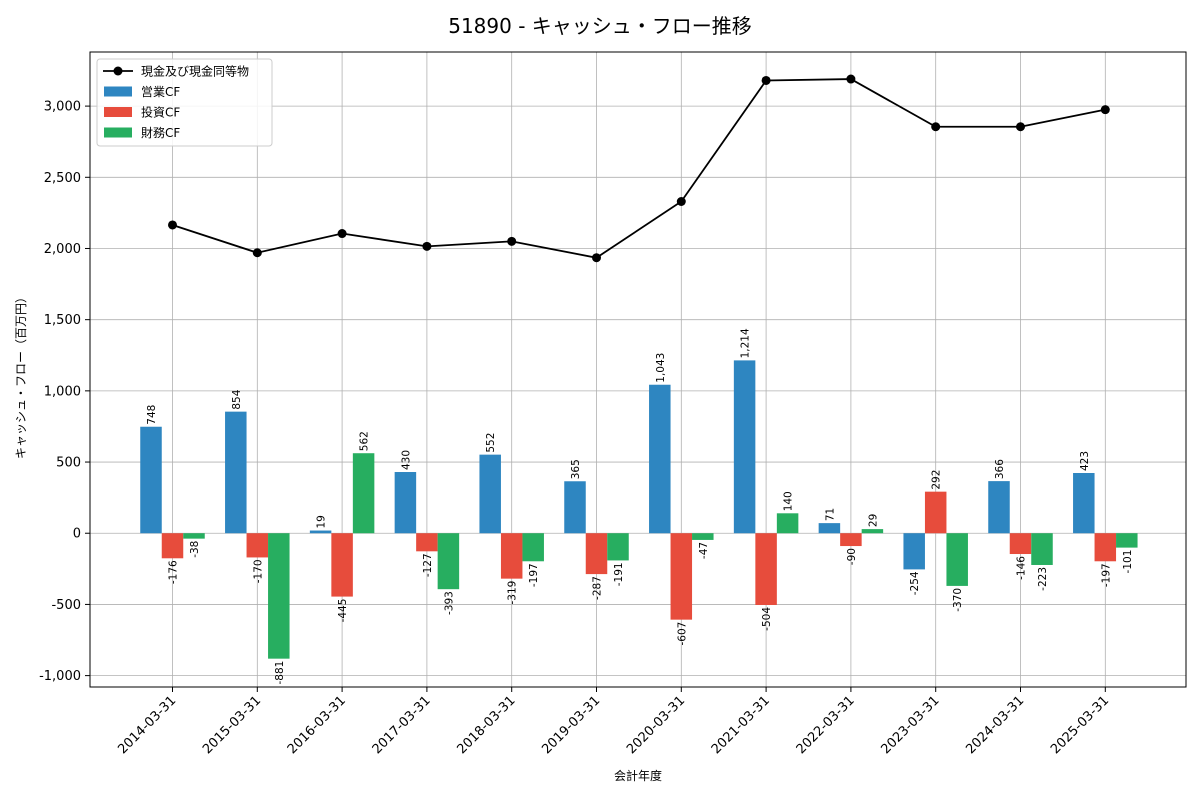 The height and width of the screenshot is (800, 1200). What do you see at coordinates (571, 725) in the screenshot?
I see `x-tick-label: 2019-03-31` at bounding box center [571, 725].